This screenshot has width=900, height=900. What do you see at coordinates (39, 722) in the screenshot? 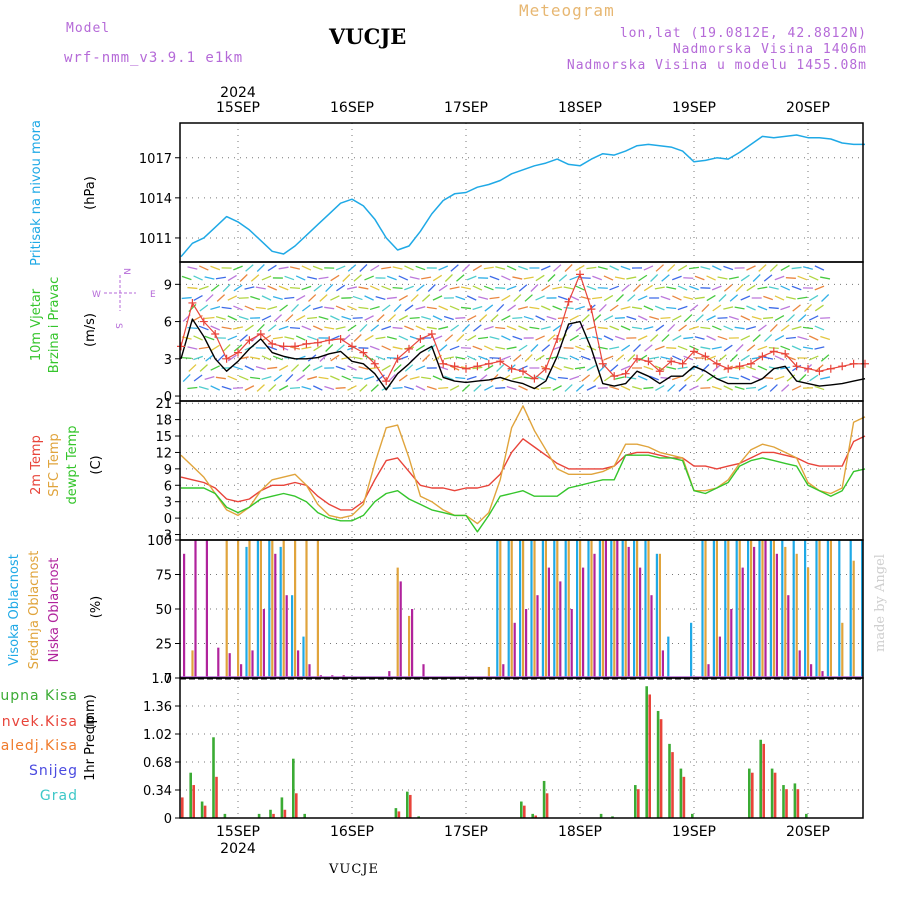
I see `precip-legend-item: Konvek.Kisa` at bounding box center [39, 722].